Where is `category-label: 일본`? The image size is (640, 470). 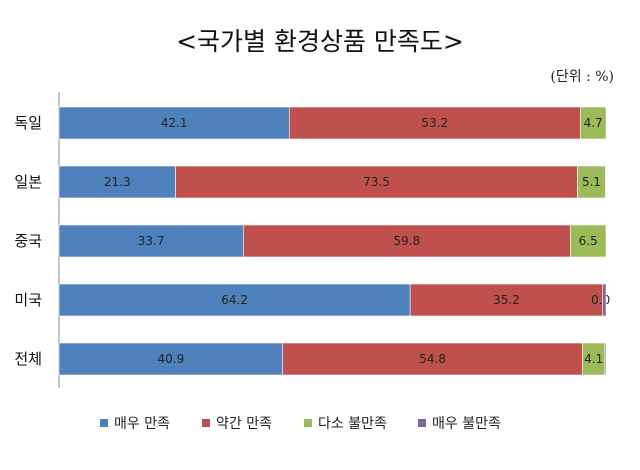 category-label: 일본 is located at coordinates (28, 182).